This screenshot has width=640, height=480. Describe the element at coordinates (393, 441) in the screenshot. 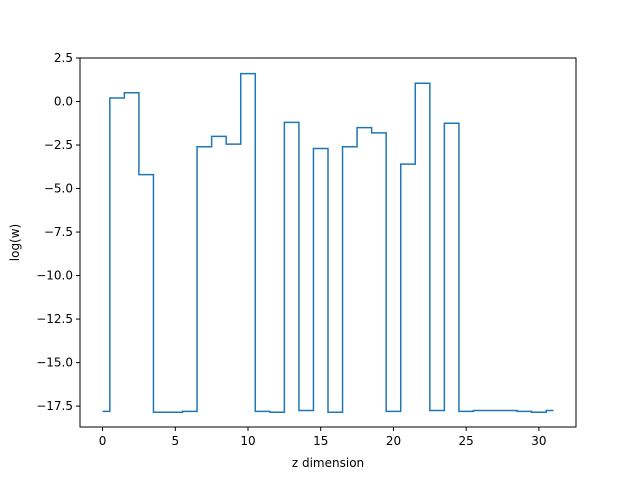

I see `x-tick-label: 20` at that location.